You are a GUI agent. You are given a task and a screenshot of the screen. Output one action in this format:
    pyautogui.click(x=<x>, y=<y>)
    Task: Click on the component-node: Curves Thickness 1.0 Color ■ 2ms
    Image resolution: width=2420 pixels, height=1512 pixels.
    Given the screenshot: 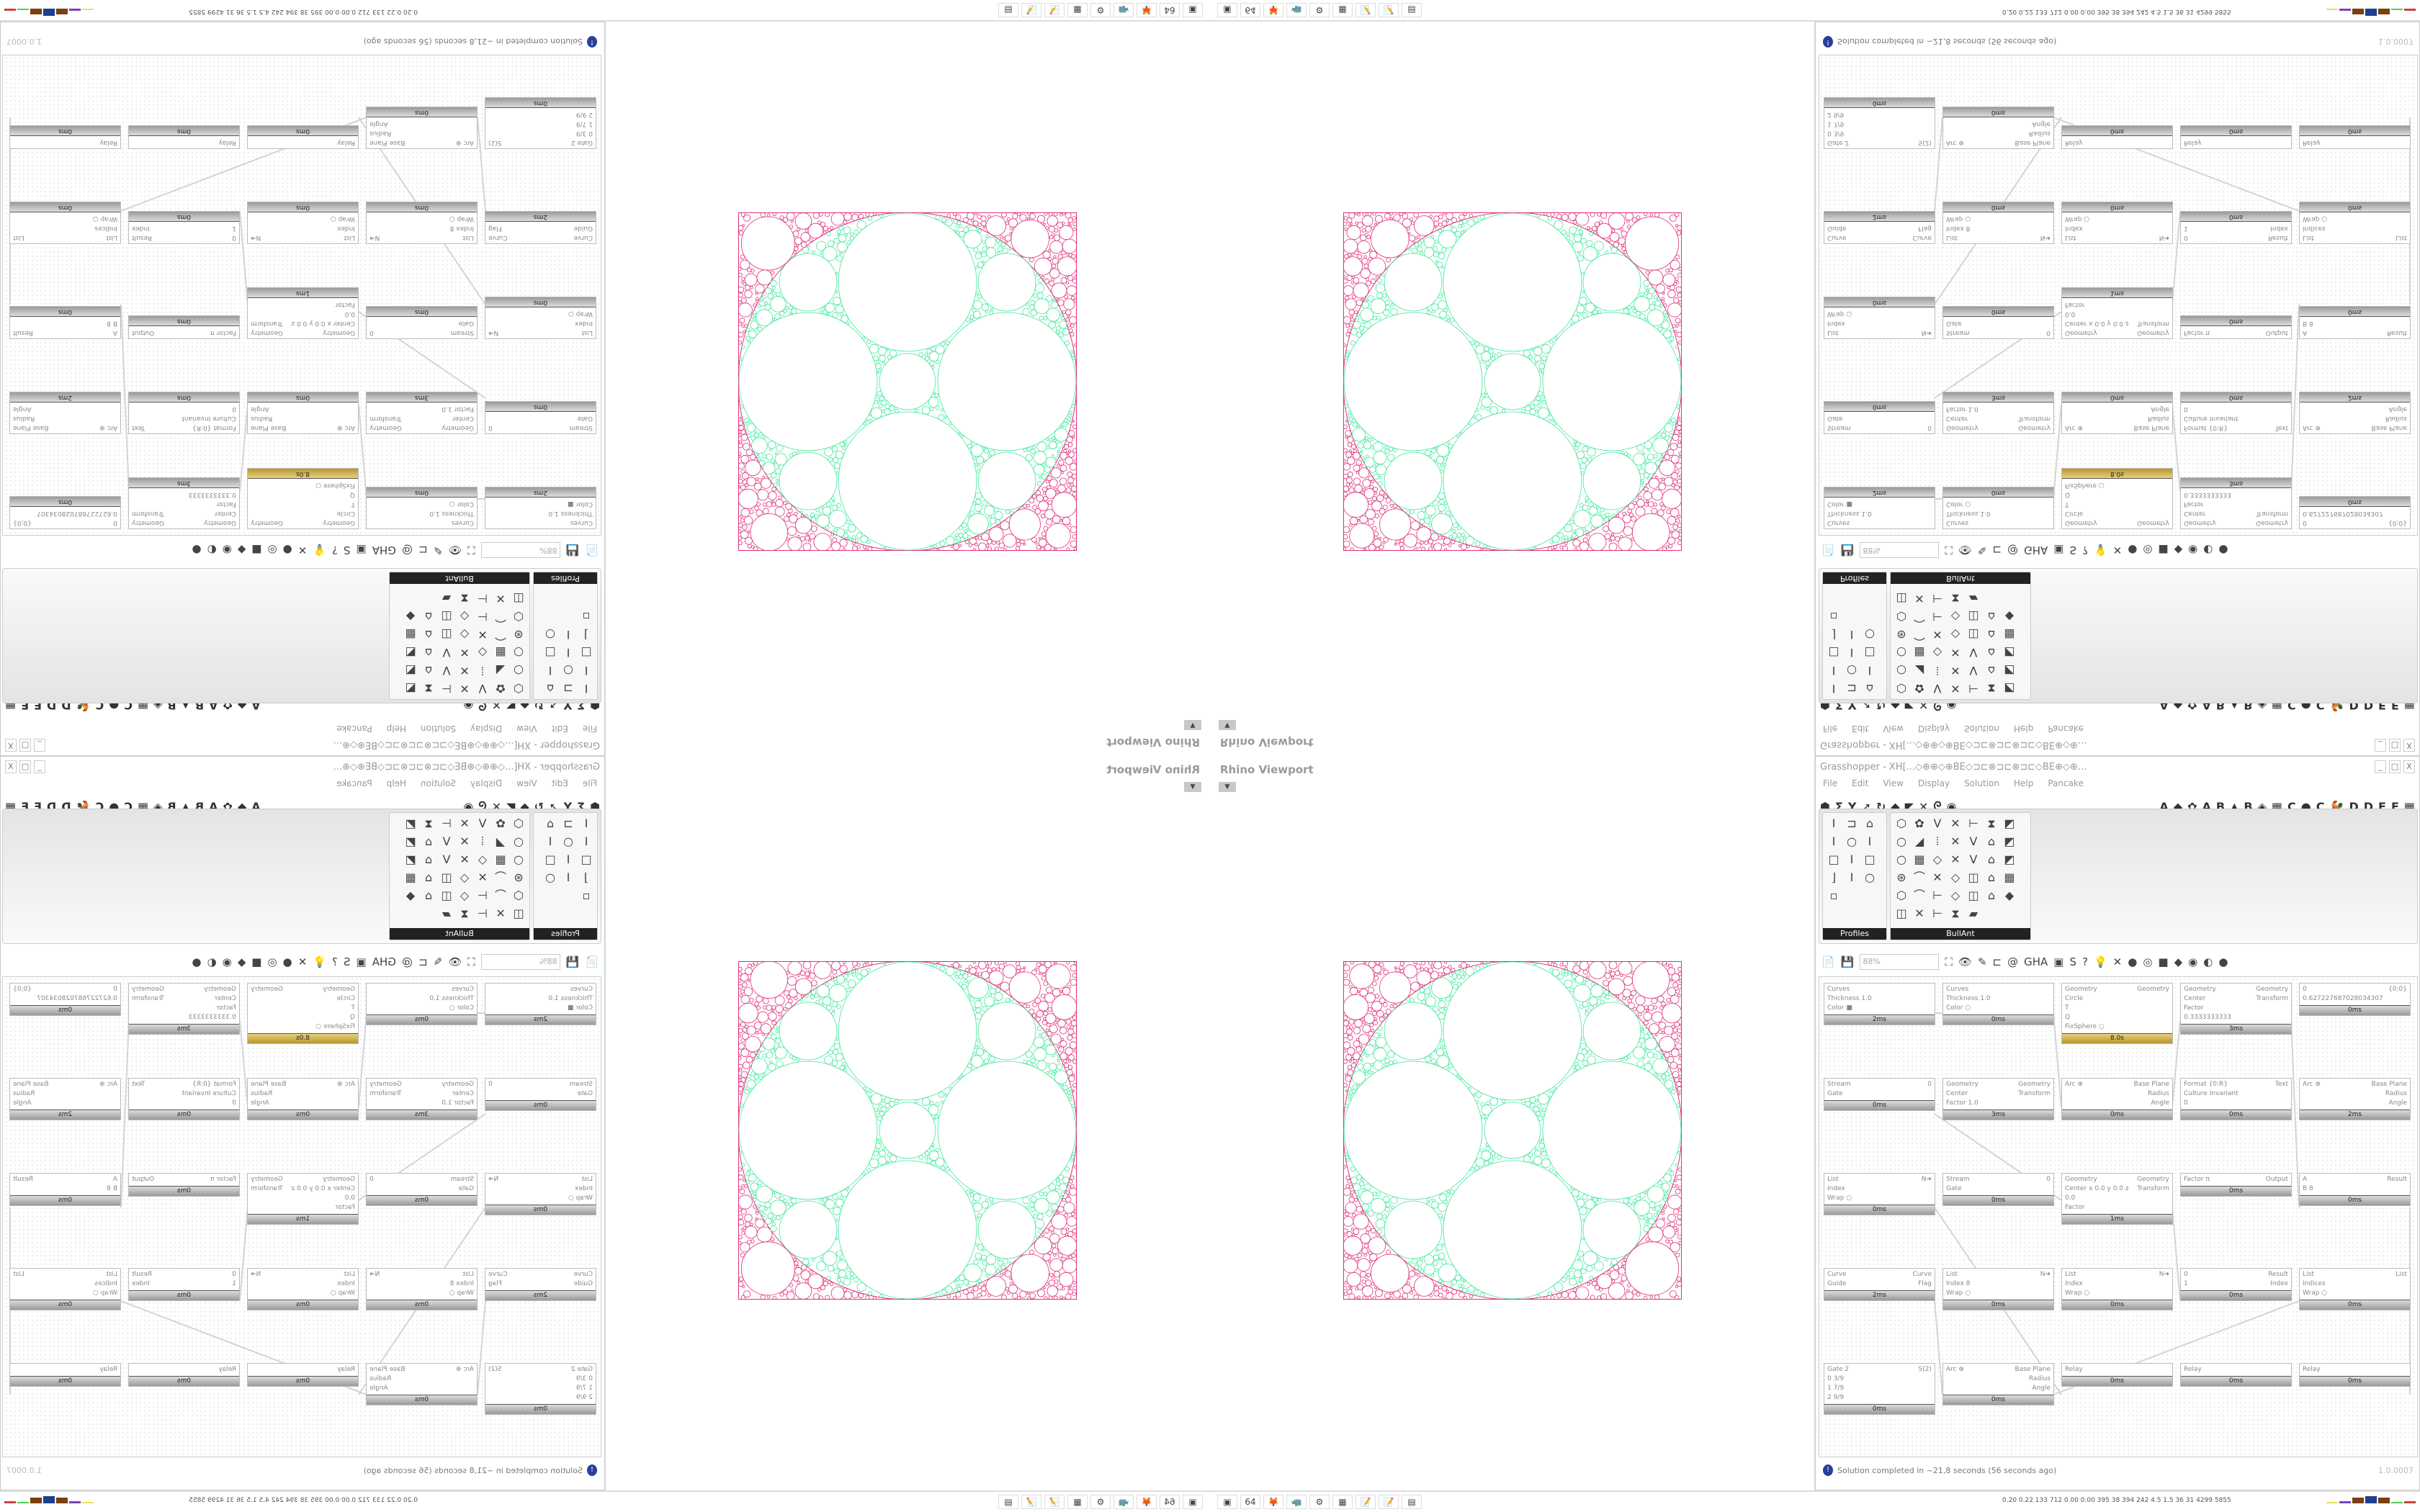 What is the action you would take?
    pyautogui.click(x=1879, y=508)
    